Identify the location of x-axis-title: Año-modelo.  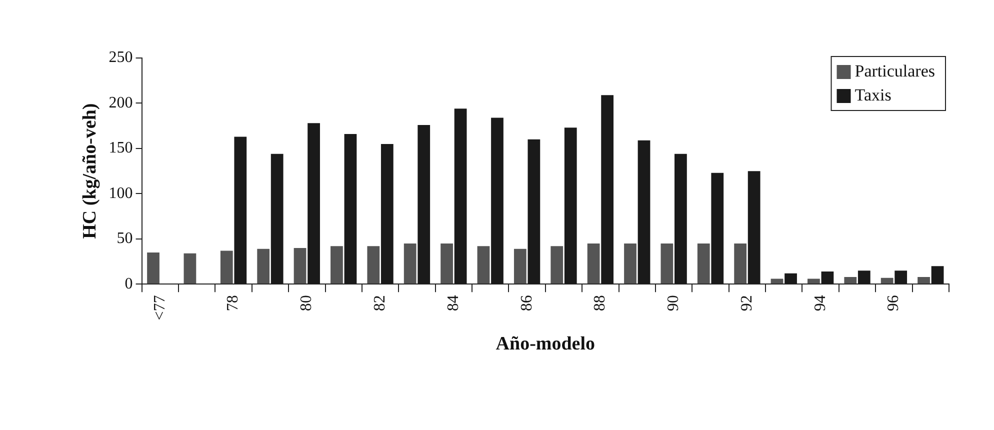
(546, 344).